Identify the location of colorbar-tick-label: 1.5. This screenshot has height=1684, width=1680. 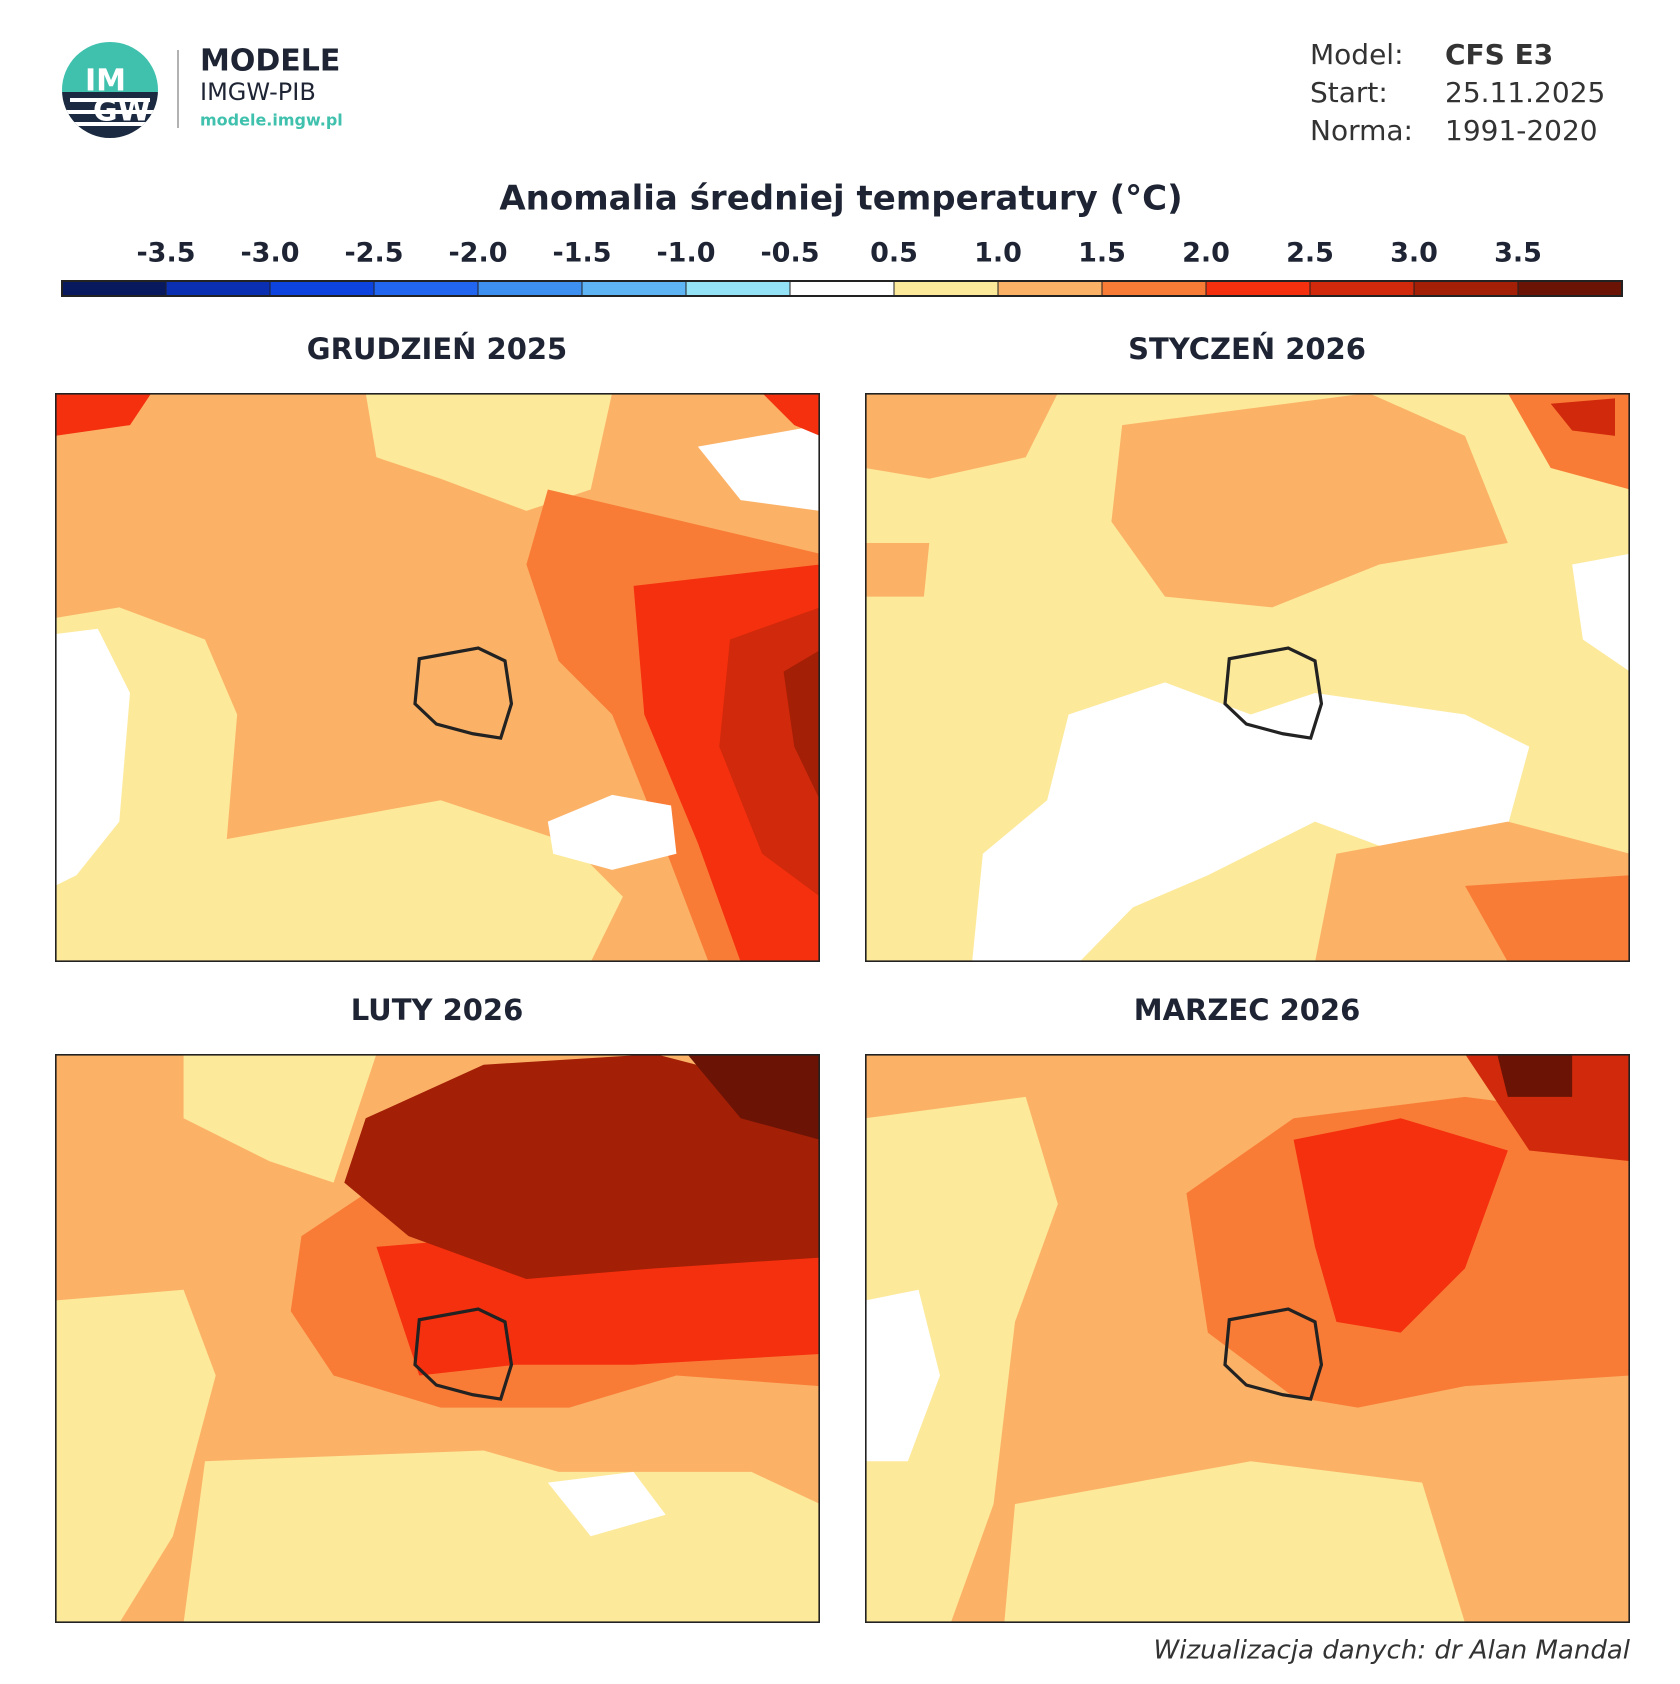
(1102, 253).